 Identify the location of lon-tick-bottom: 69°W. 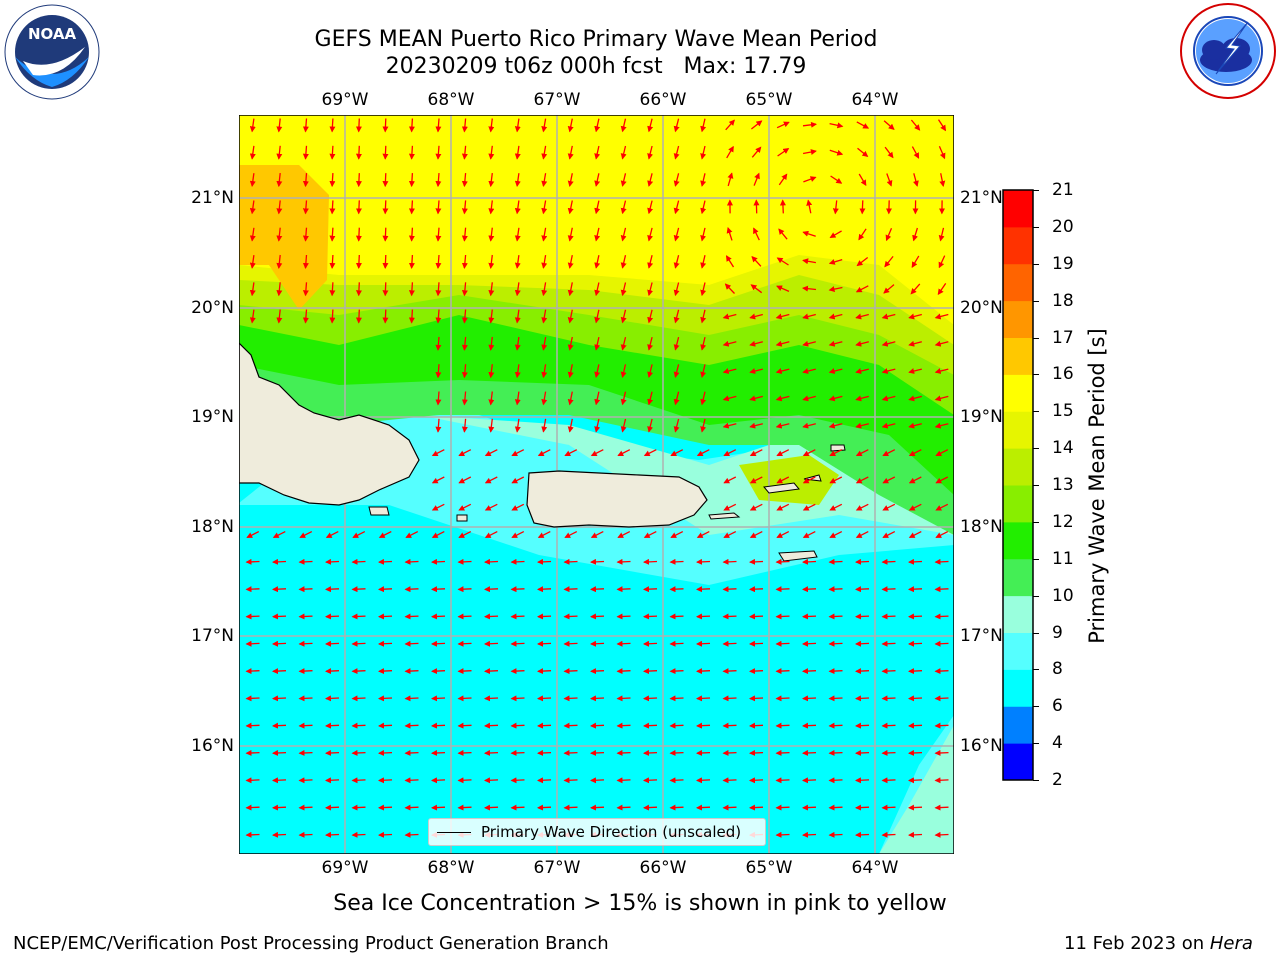
(345, 868).